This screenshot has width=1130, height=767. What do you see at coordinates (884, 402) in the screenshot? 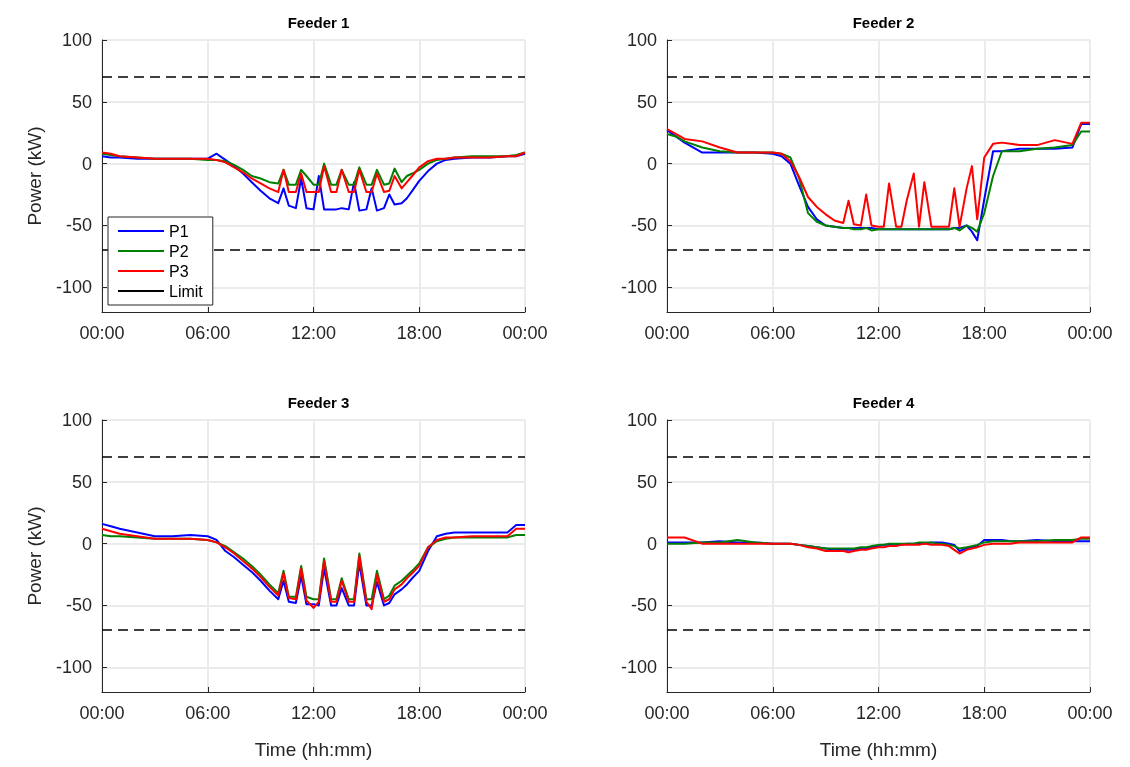
I see `chart-title: Feeder 4` at bounding box center [884, 402].